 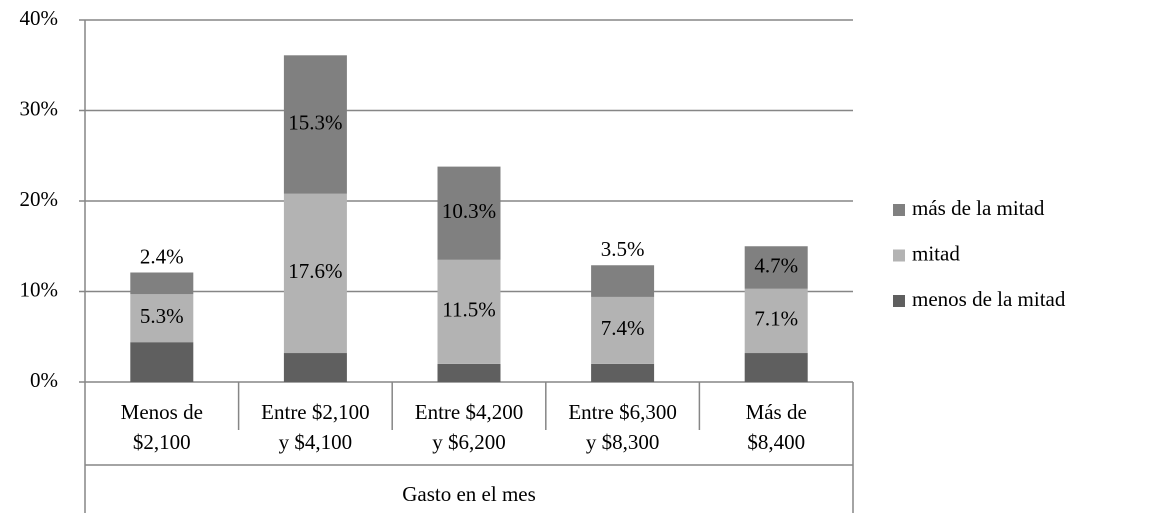 I want to click on value-label: 7.1%, so click(x=776, y=319).